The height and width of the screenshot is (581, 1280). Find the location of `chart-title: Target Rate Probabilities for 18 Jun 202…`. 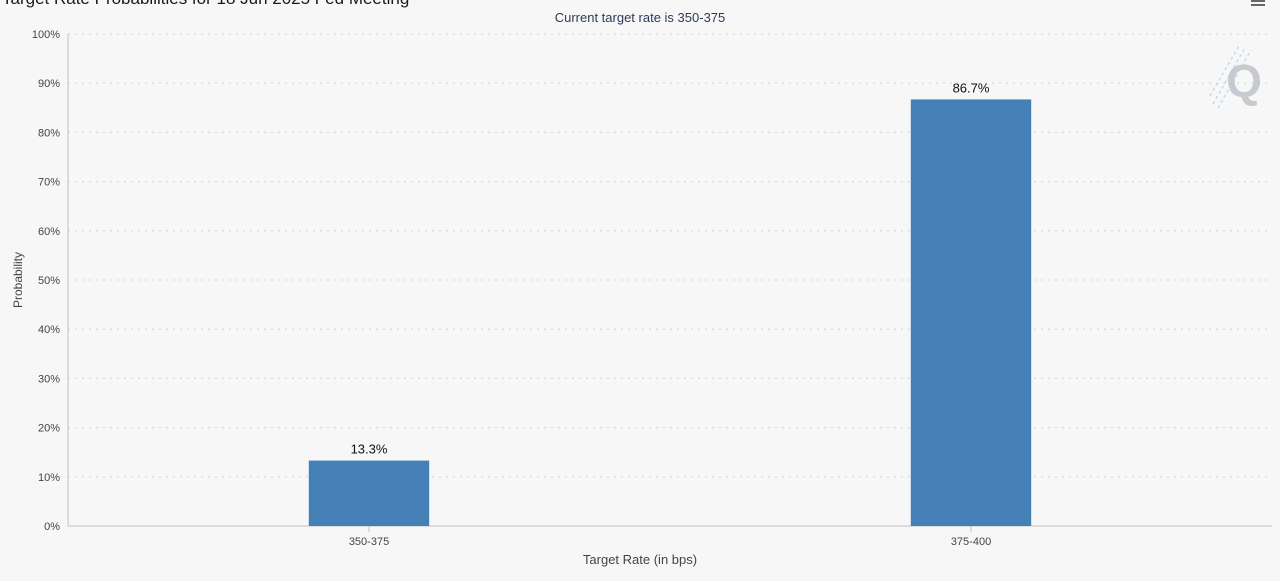

chart-title: Target Rate Probabilities for 18 Jun 202… is located at coordinates (205, 4).